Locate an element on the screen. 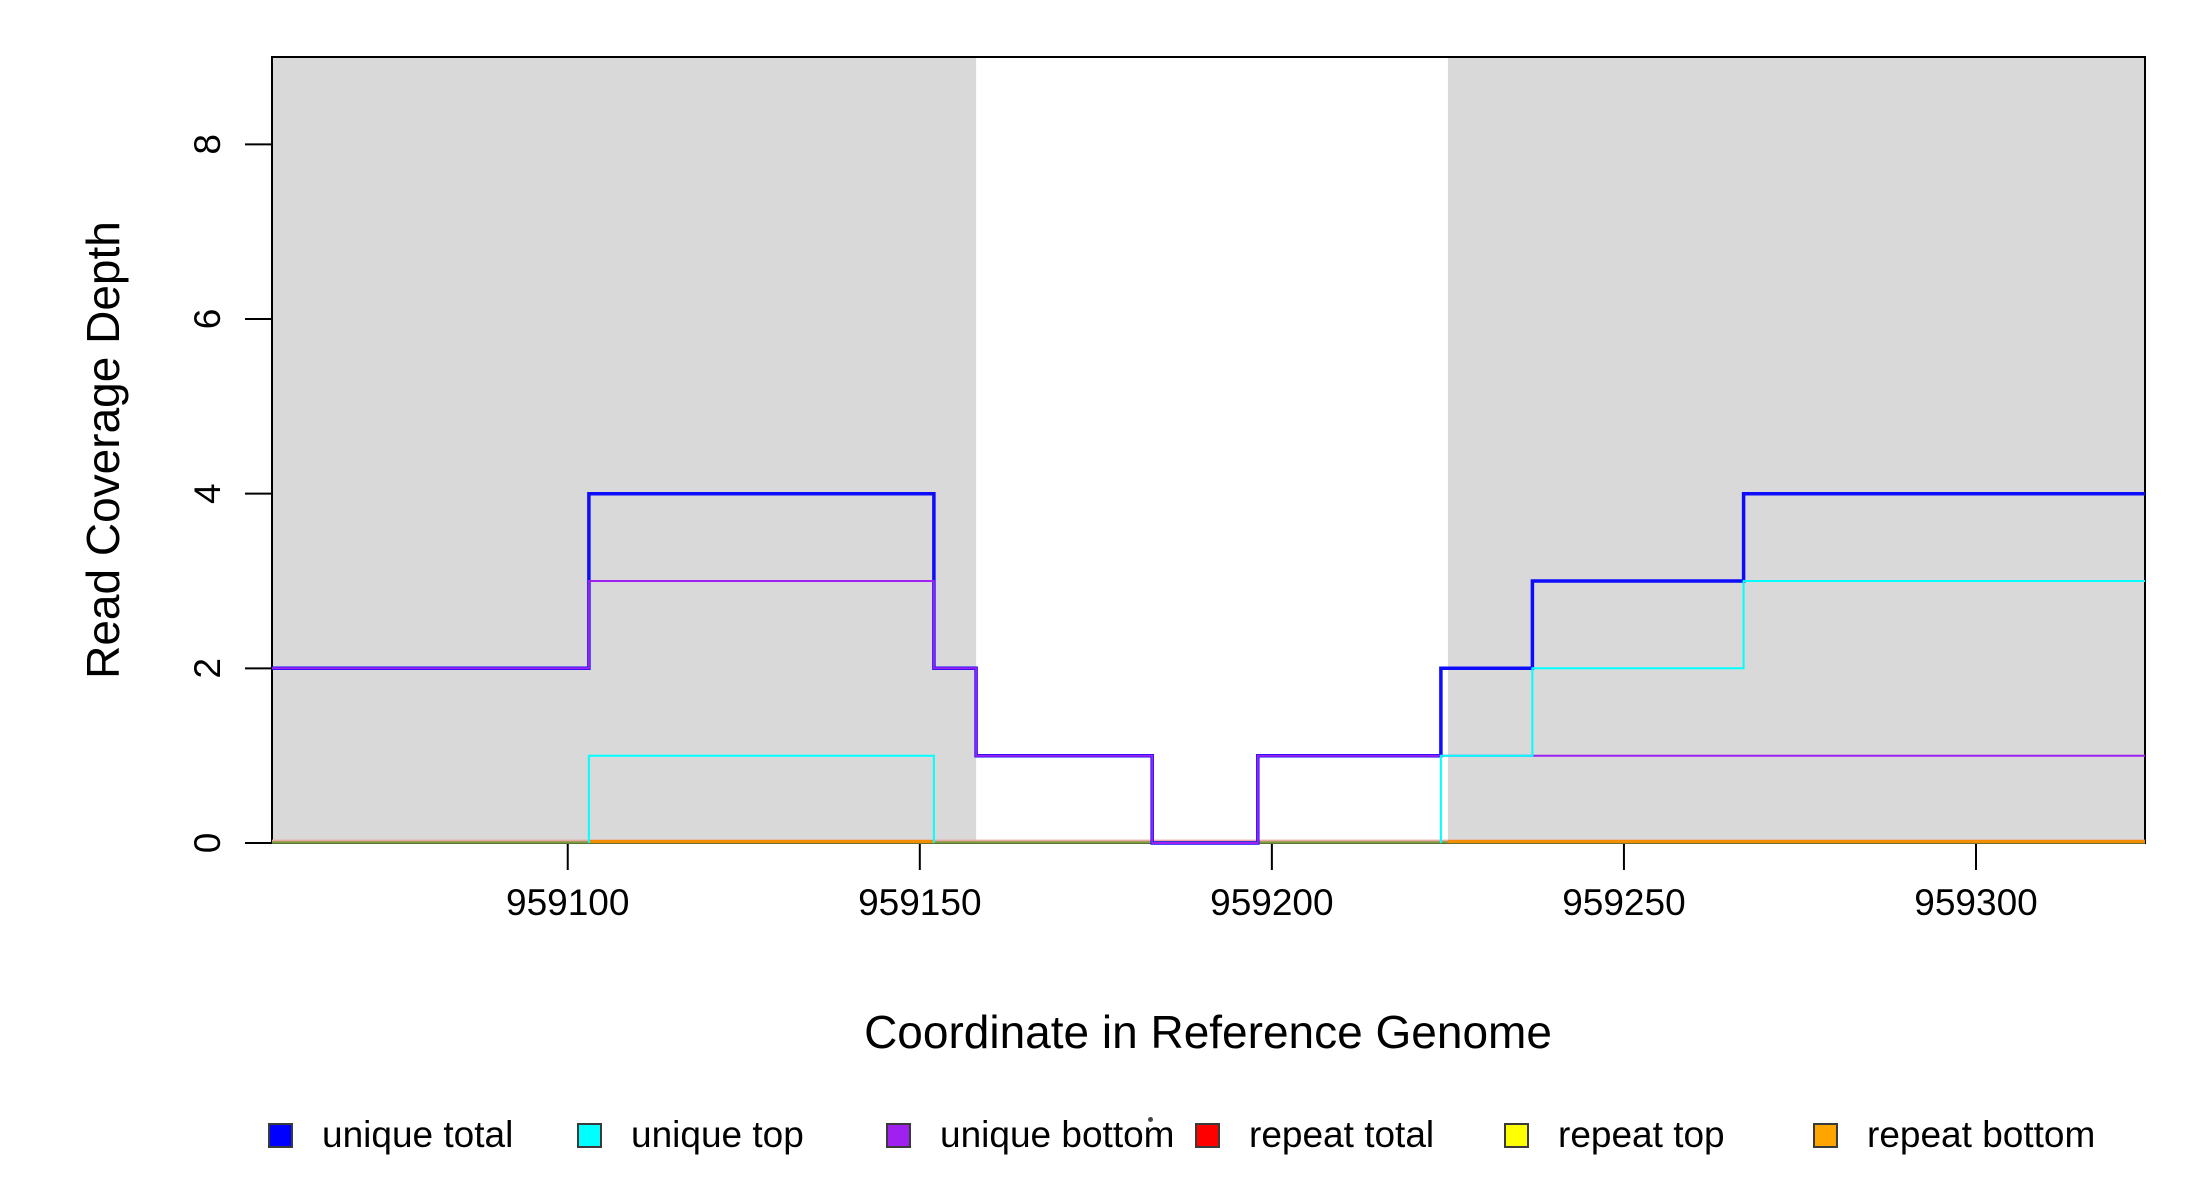 Image resolution: width=2200 pixels, height=1200 pixels. legend-item-unique-total: unique total is located at coordinates (391, 1134).